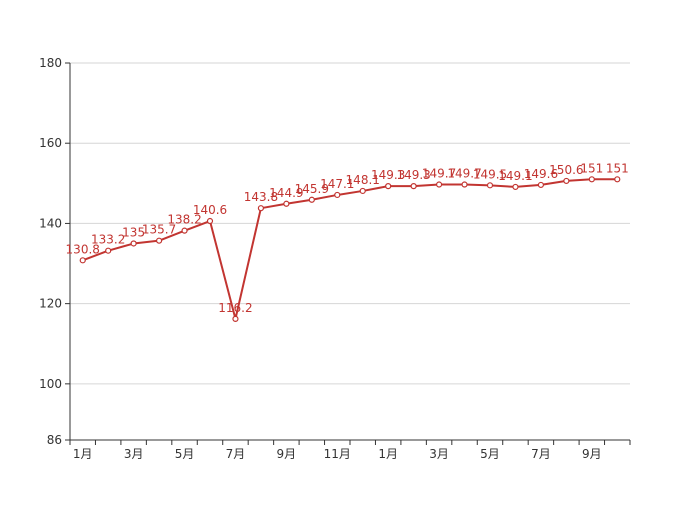 This screenshot has height=505, width=700. Describe the element at coordinates (337, 184) in the screenshot. I see `data-label: 147.1` at that location.